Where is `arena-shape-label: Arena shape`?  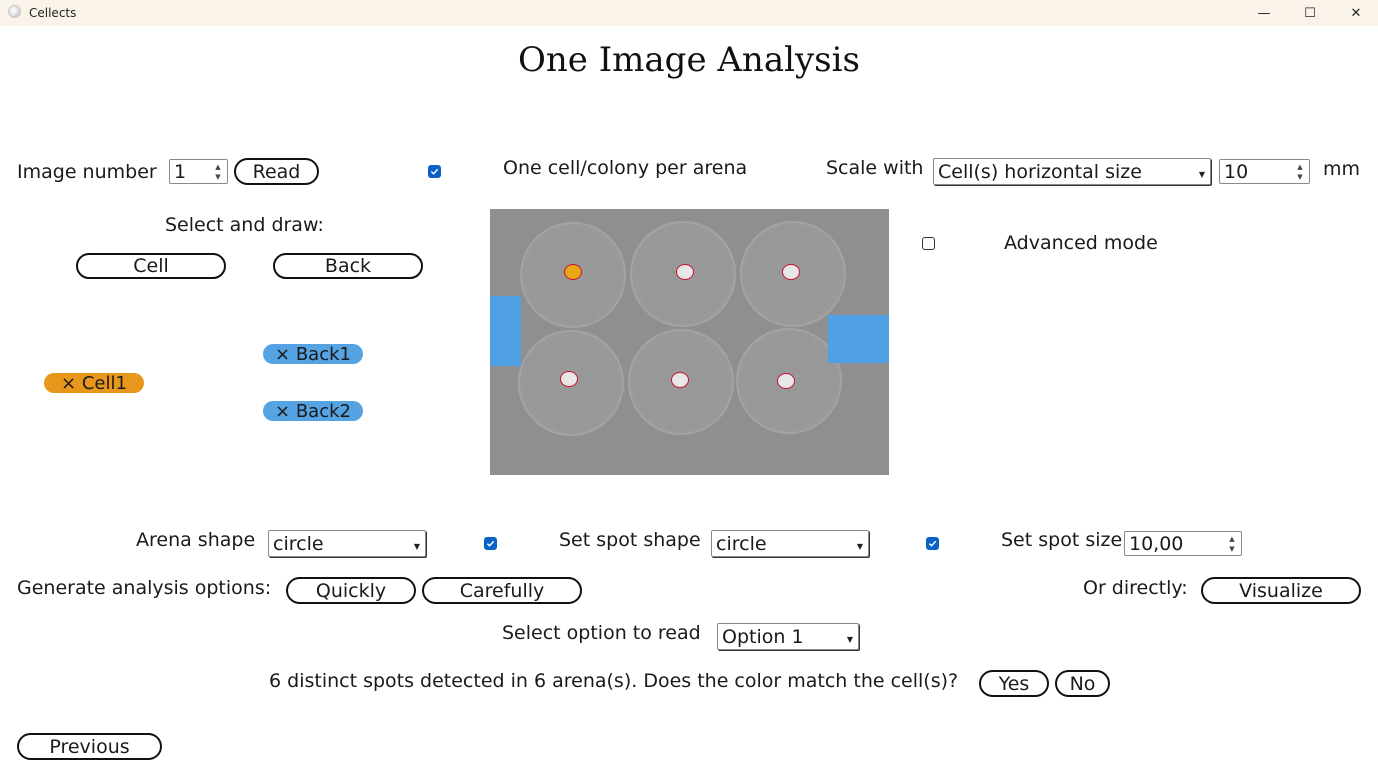 arena-shape-label: Arena shape is located at coordinates (196, 540).